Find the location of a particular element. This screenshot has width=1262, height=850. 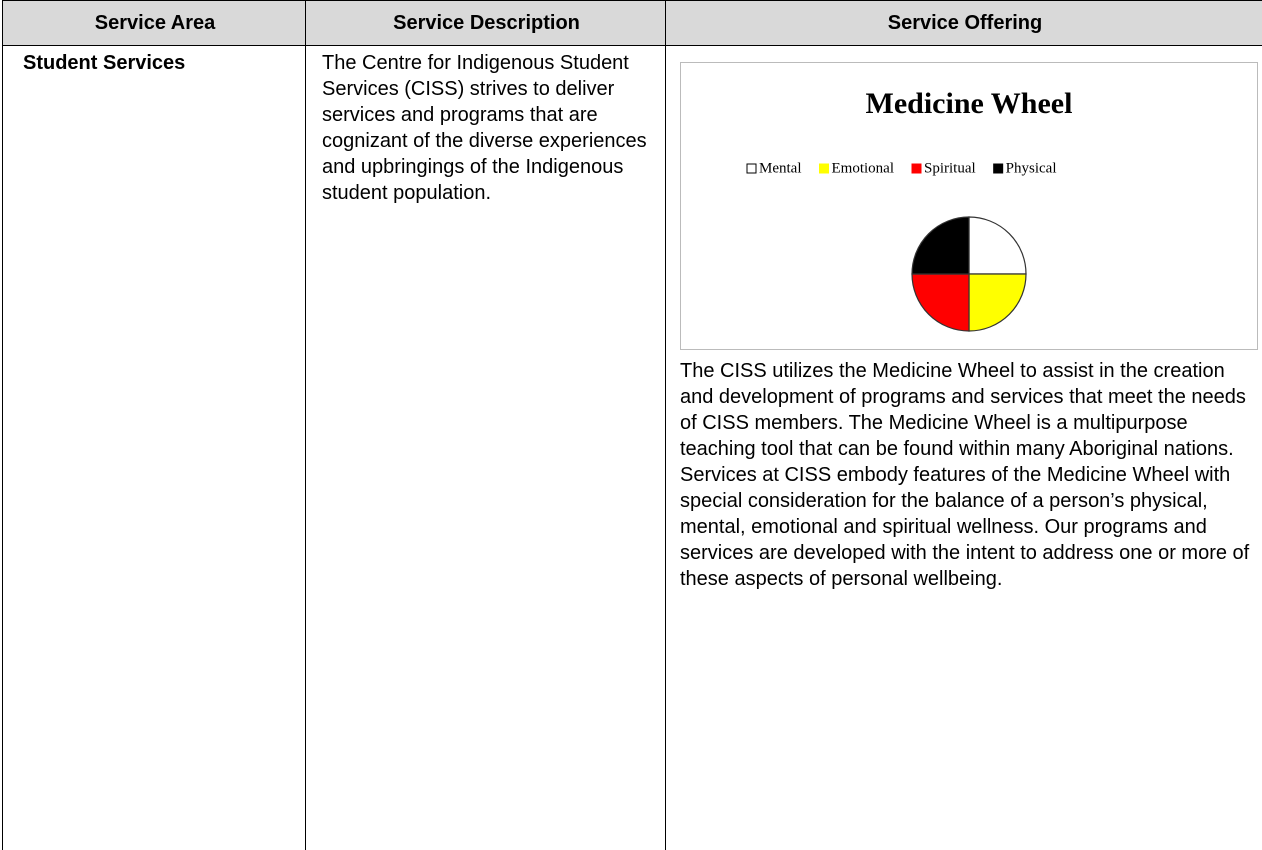

legend-label: Mental is located at coordinates (780, 168).